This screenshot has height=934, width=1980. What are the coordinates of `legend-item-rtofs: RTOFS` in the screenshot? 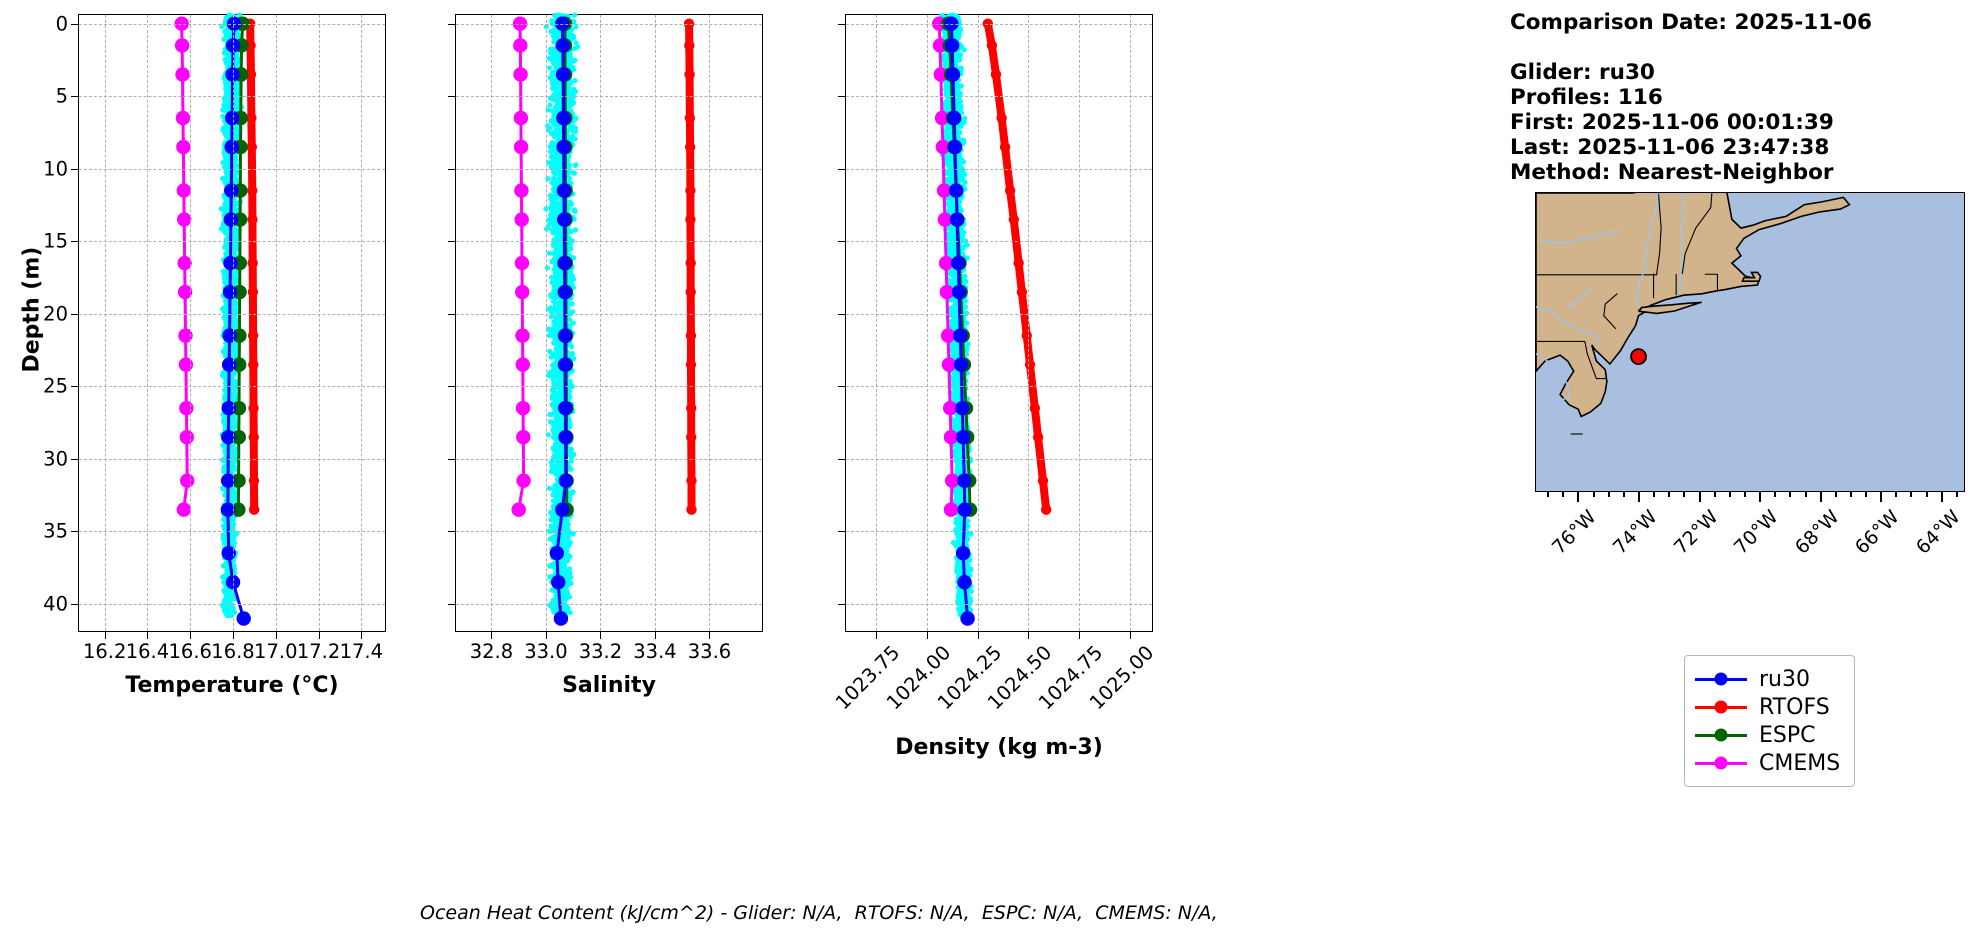 It's located at (1767, 707).